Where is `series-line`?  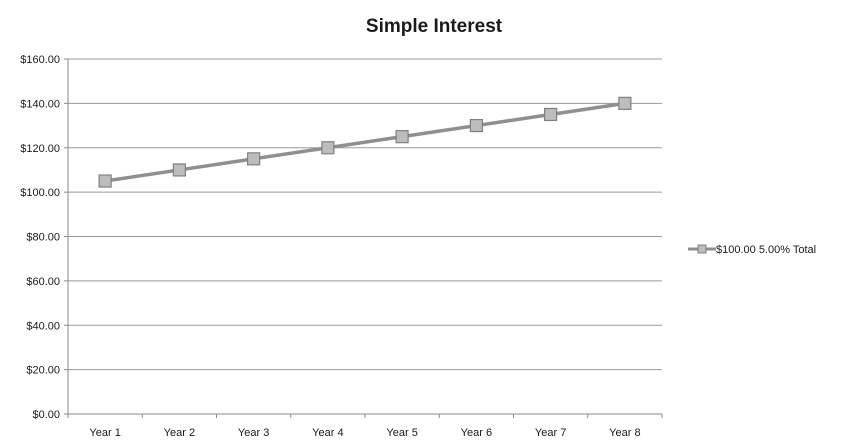 series-line is located at coordinates (365, 142).